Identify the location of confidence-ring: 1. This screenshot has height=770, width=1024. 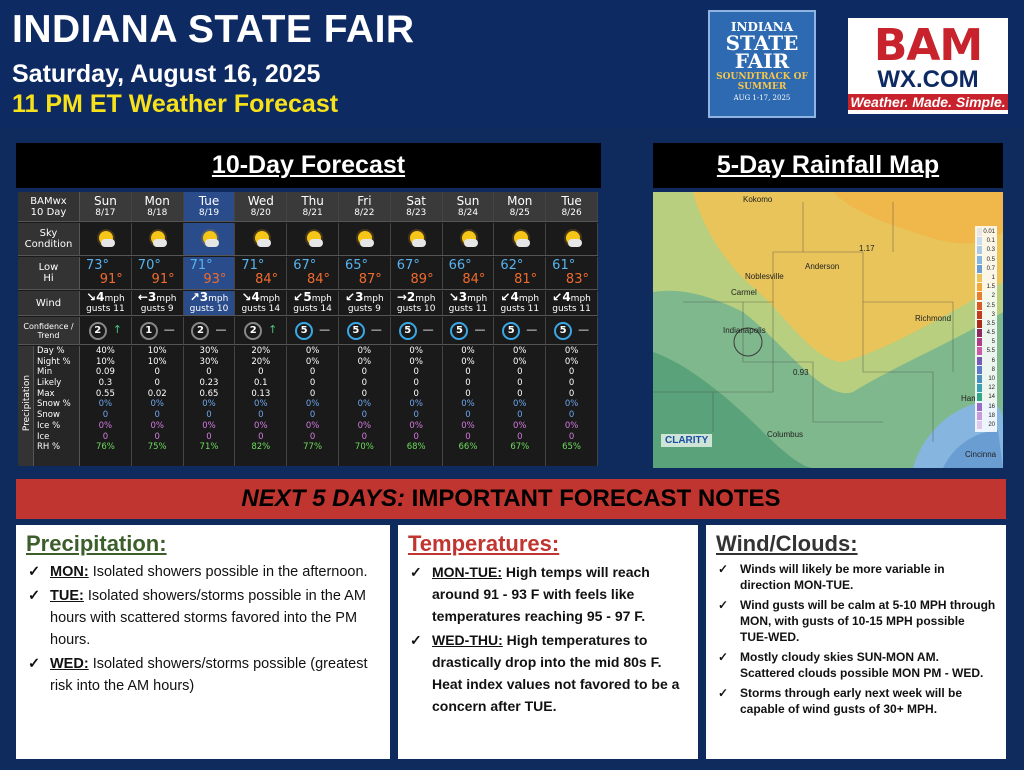
(148, 330).